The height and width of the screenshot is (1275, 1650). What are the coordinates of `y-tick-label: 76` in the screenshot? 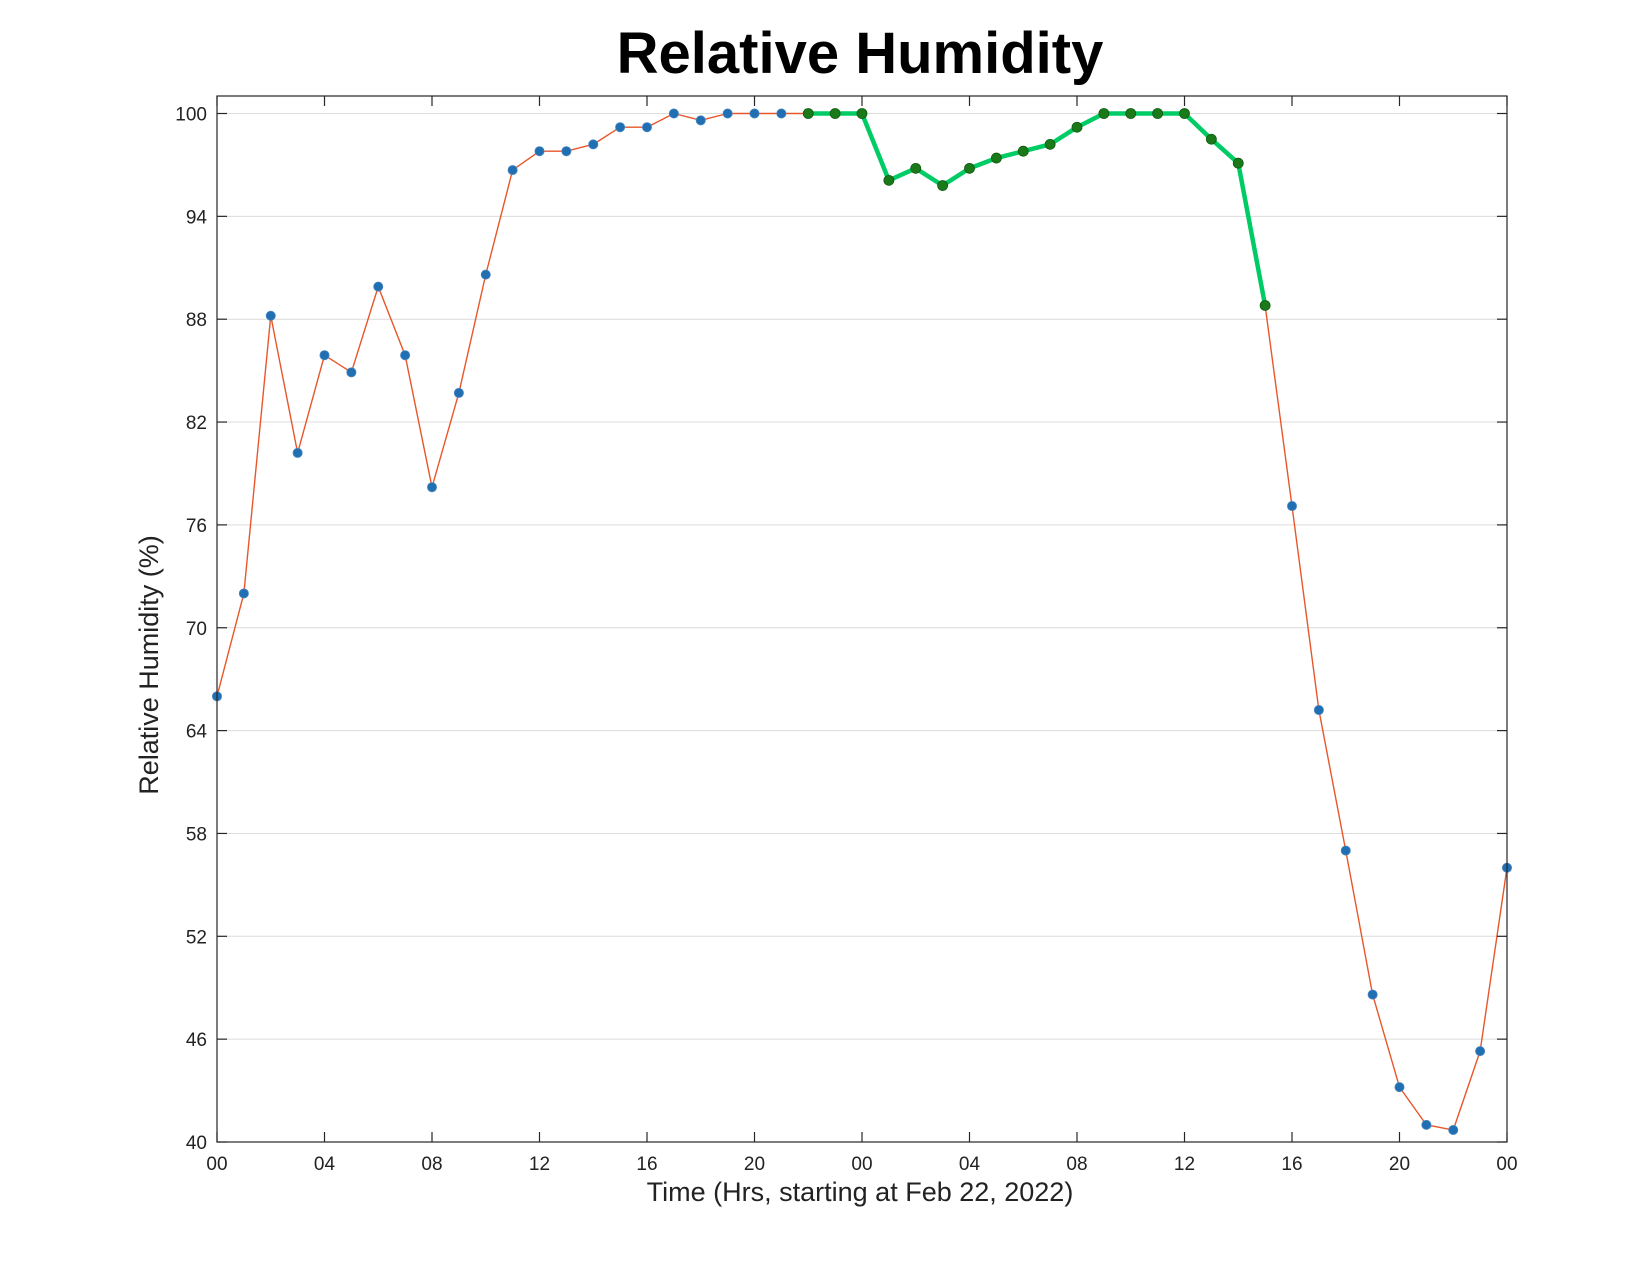 It's located at (196, 526).